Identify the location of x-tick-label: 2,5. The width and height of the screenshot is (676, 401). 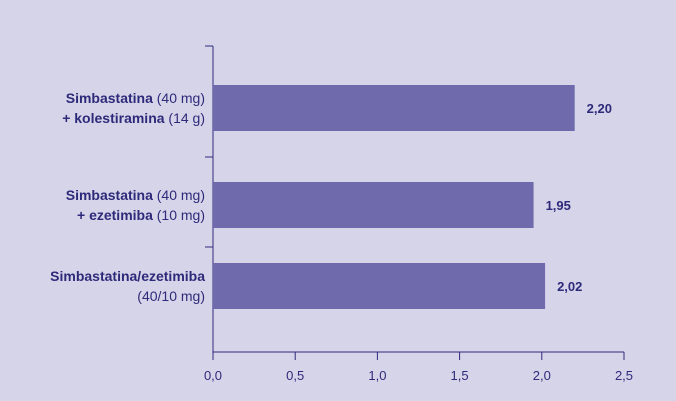
(624, 375).